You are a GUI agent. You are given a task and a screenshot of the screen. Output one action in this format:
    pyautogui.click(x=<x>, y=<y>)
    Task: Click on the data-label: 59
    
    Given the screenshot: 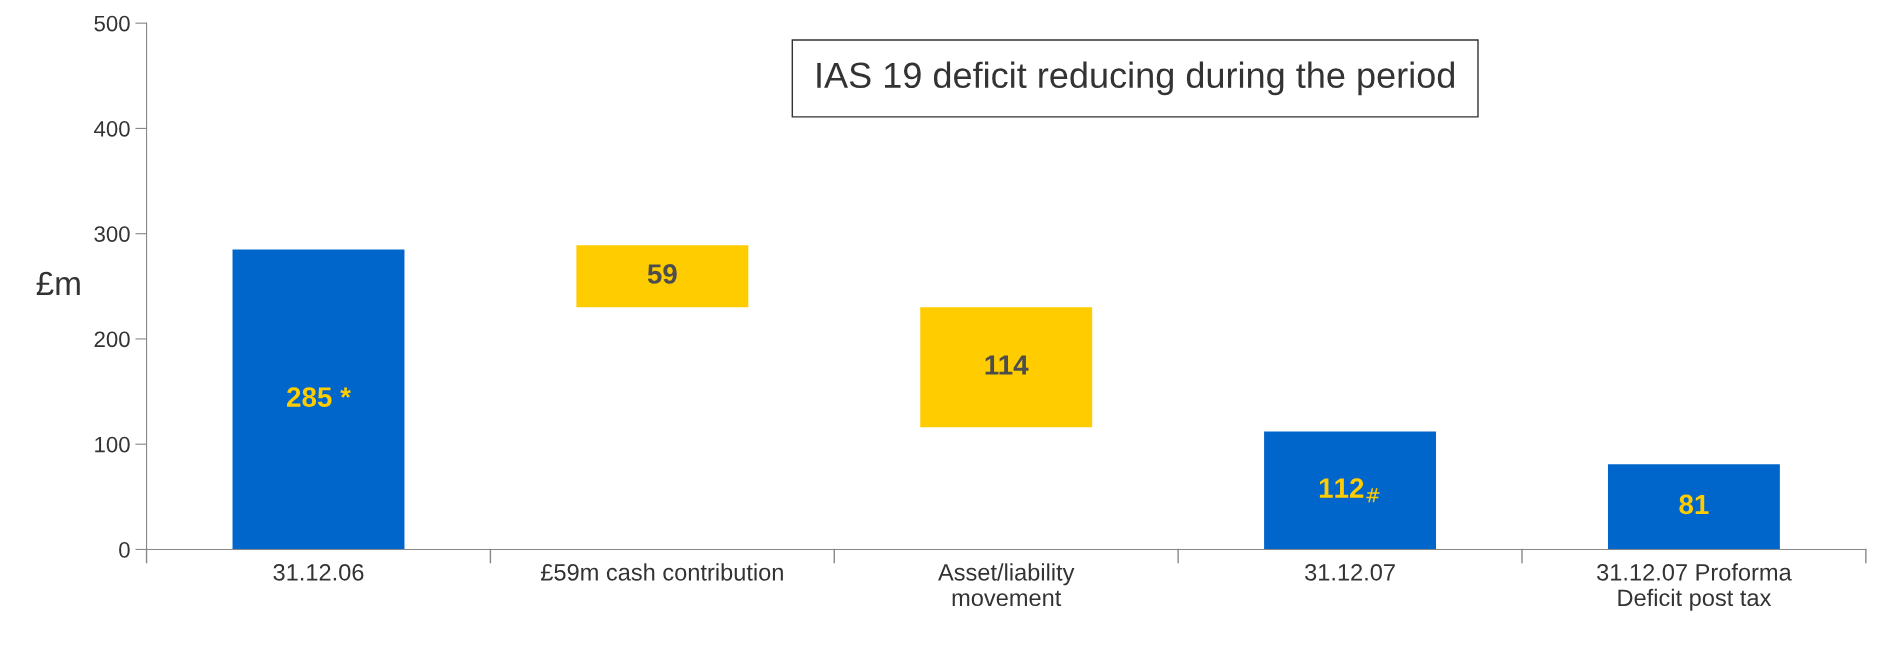 What is the action you would take?
    pyautogui.click(x=662, y=274)
    